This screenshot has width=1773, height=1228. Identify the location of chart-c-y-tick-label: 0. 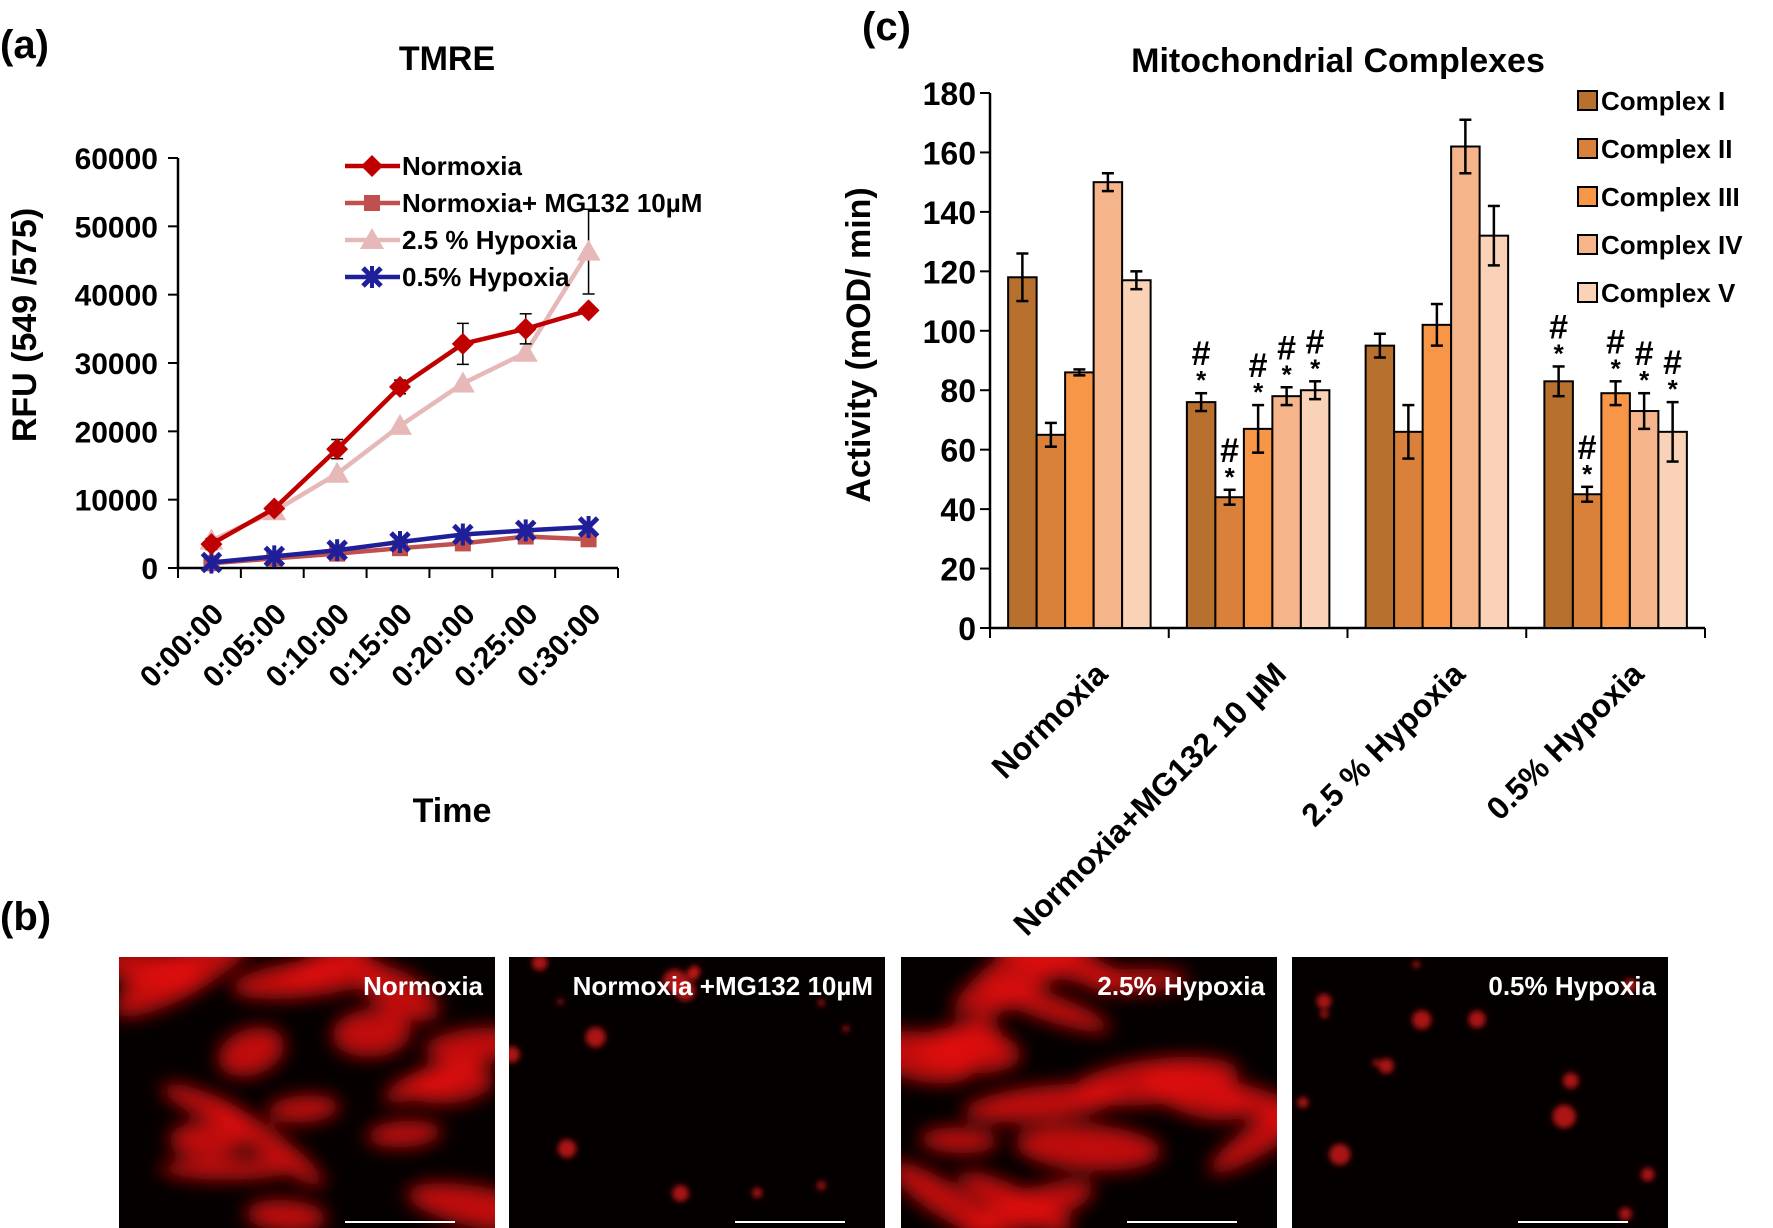
(967, 629).